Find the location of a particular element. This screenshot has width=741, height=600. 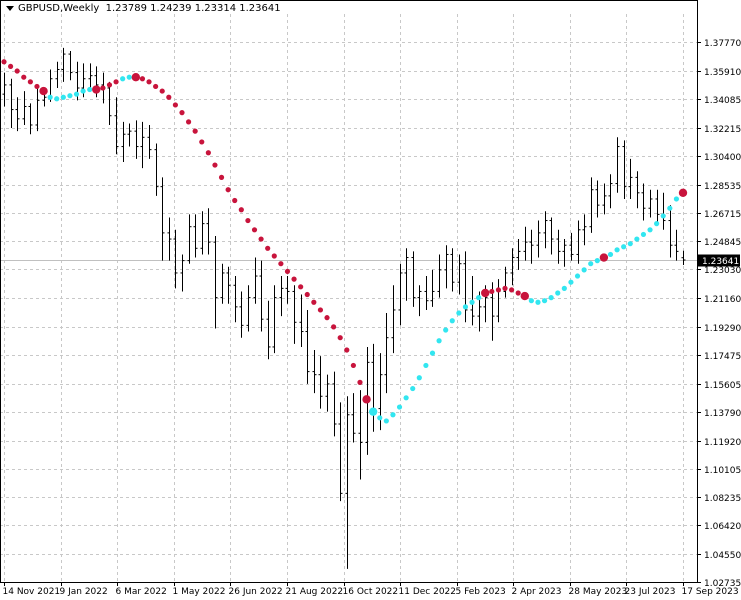

x-tick-label: 21 Aug 2022 is located at coordinates (315, 592).